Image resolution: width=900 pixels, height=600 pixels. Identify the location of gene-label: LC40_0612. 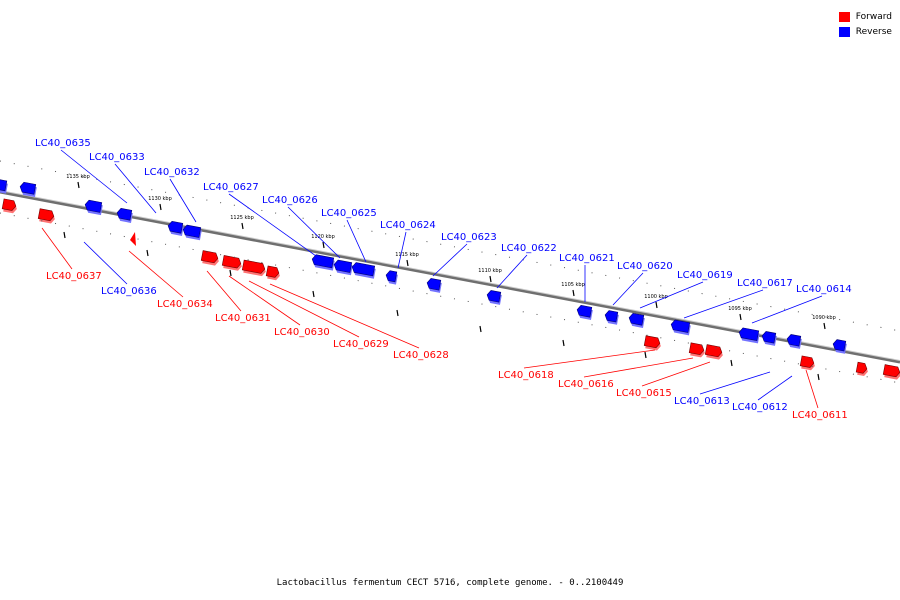
(760, 407).